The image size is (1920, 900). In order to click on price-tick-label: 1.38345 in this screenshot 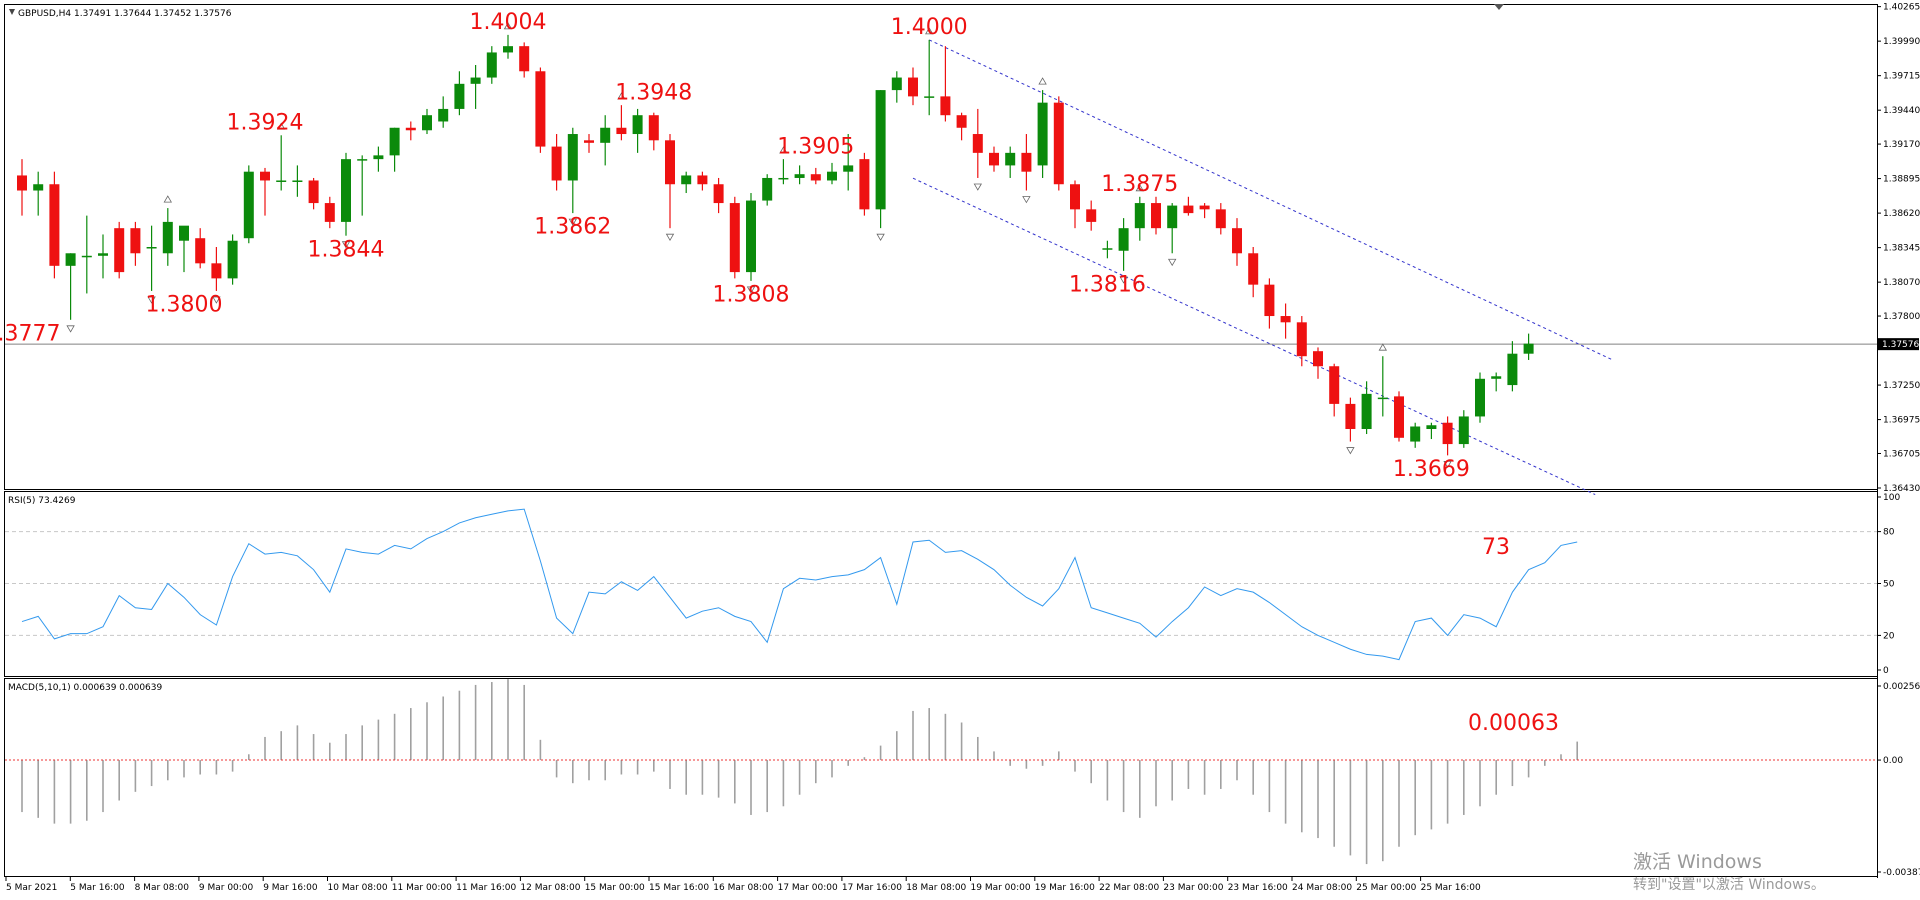, I will do `click(1901, 249)`.